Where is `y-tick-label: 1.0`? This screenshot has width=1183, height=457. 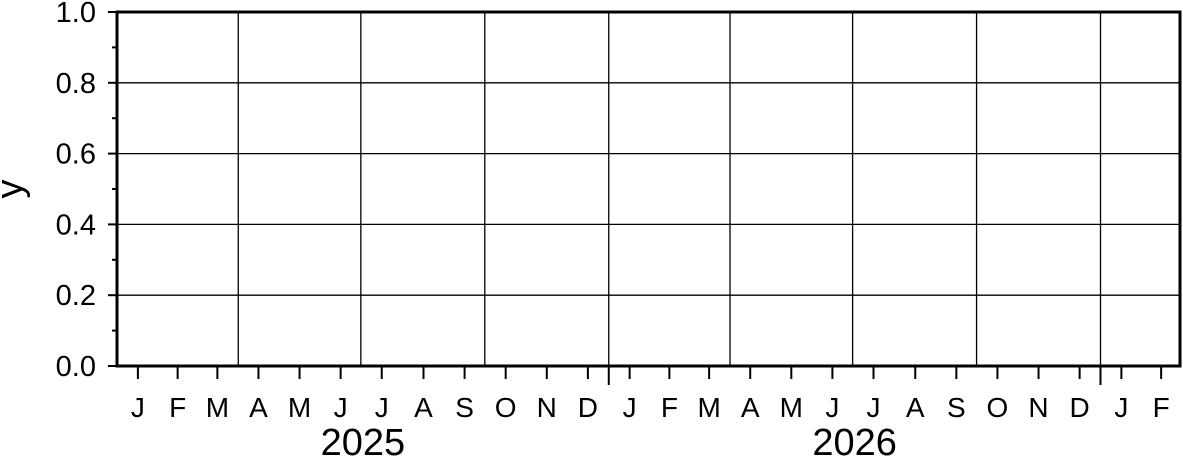
y-tick-label: 1.0 is located at coordinates (76, 14).